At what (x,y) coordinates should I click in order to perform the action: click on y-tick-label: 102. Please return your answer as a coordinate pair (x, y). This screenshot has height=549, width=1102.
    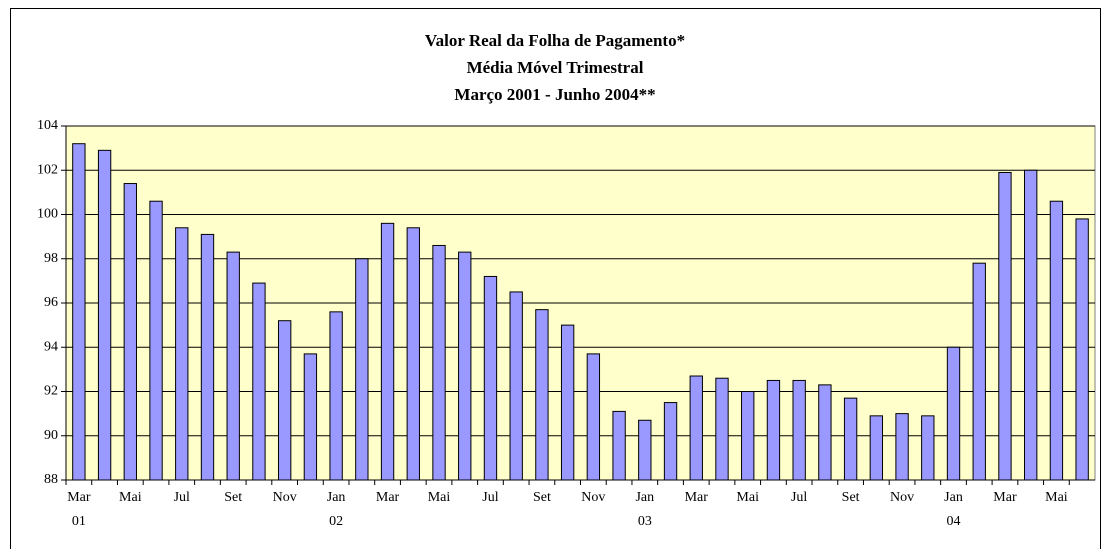
    Looking at the image, I should click on (47, 169).